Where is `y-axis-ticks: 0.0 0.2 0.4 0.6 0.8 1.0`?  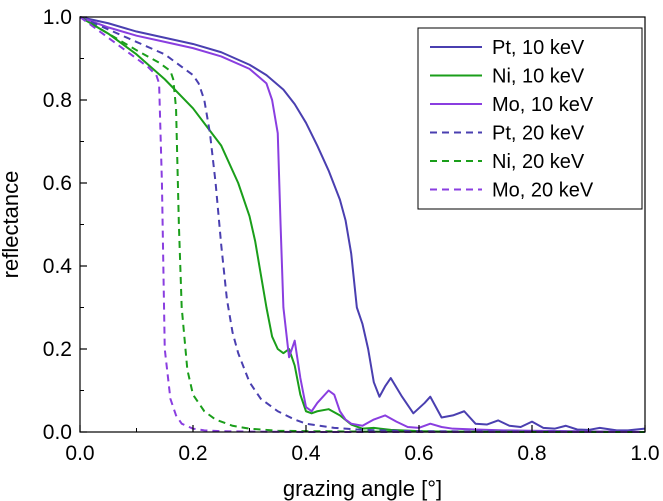 y-axis-ticks: 0.0 0.2 0.4 0.6 0.8 1.0 is located at coordinates (65, 225).